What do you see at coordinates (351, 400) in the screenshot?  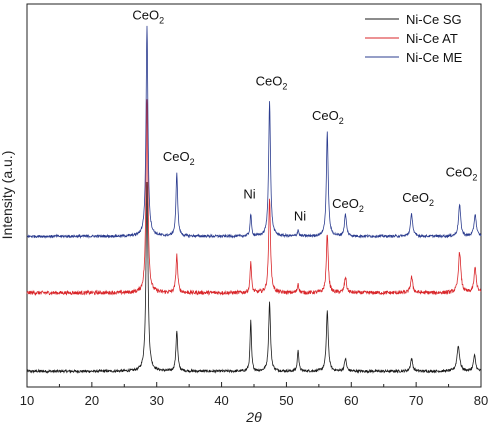 I see `x-tick-label: 60` at bounding box center [351, 400].